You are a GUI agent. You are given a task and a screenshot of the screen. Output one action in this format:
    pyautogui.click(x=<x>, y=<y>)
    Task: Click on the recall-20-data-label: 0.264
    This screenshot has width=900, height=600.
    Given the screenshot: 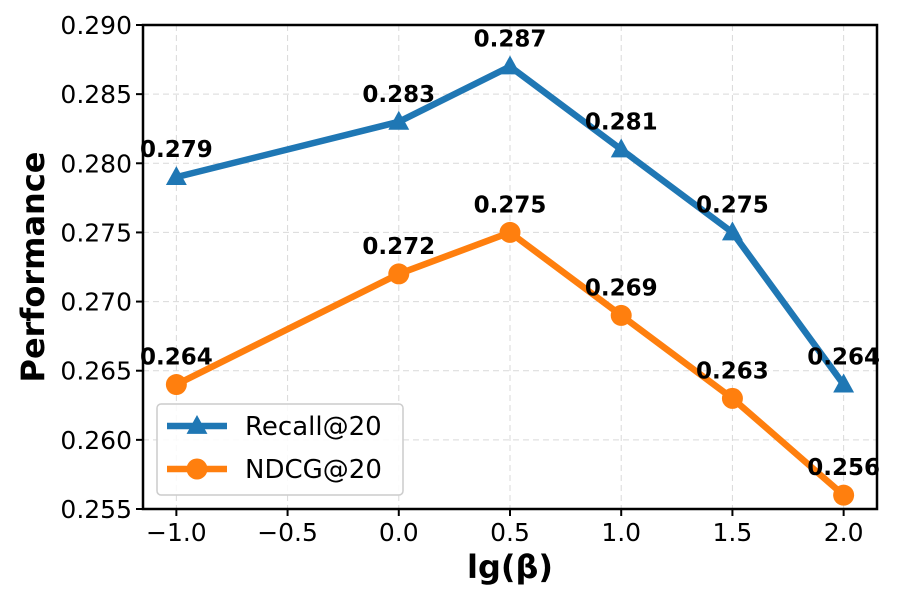 What is the action you would take?
    pyautogui.click(x=843, y=358)
    